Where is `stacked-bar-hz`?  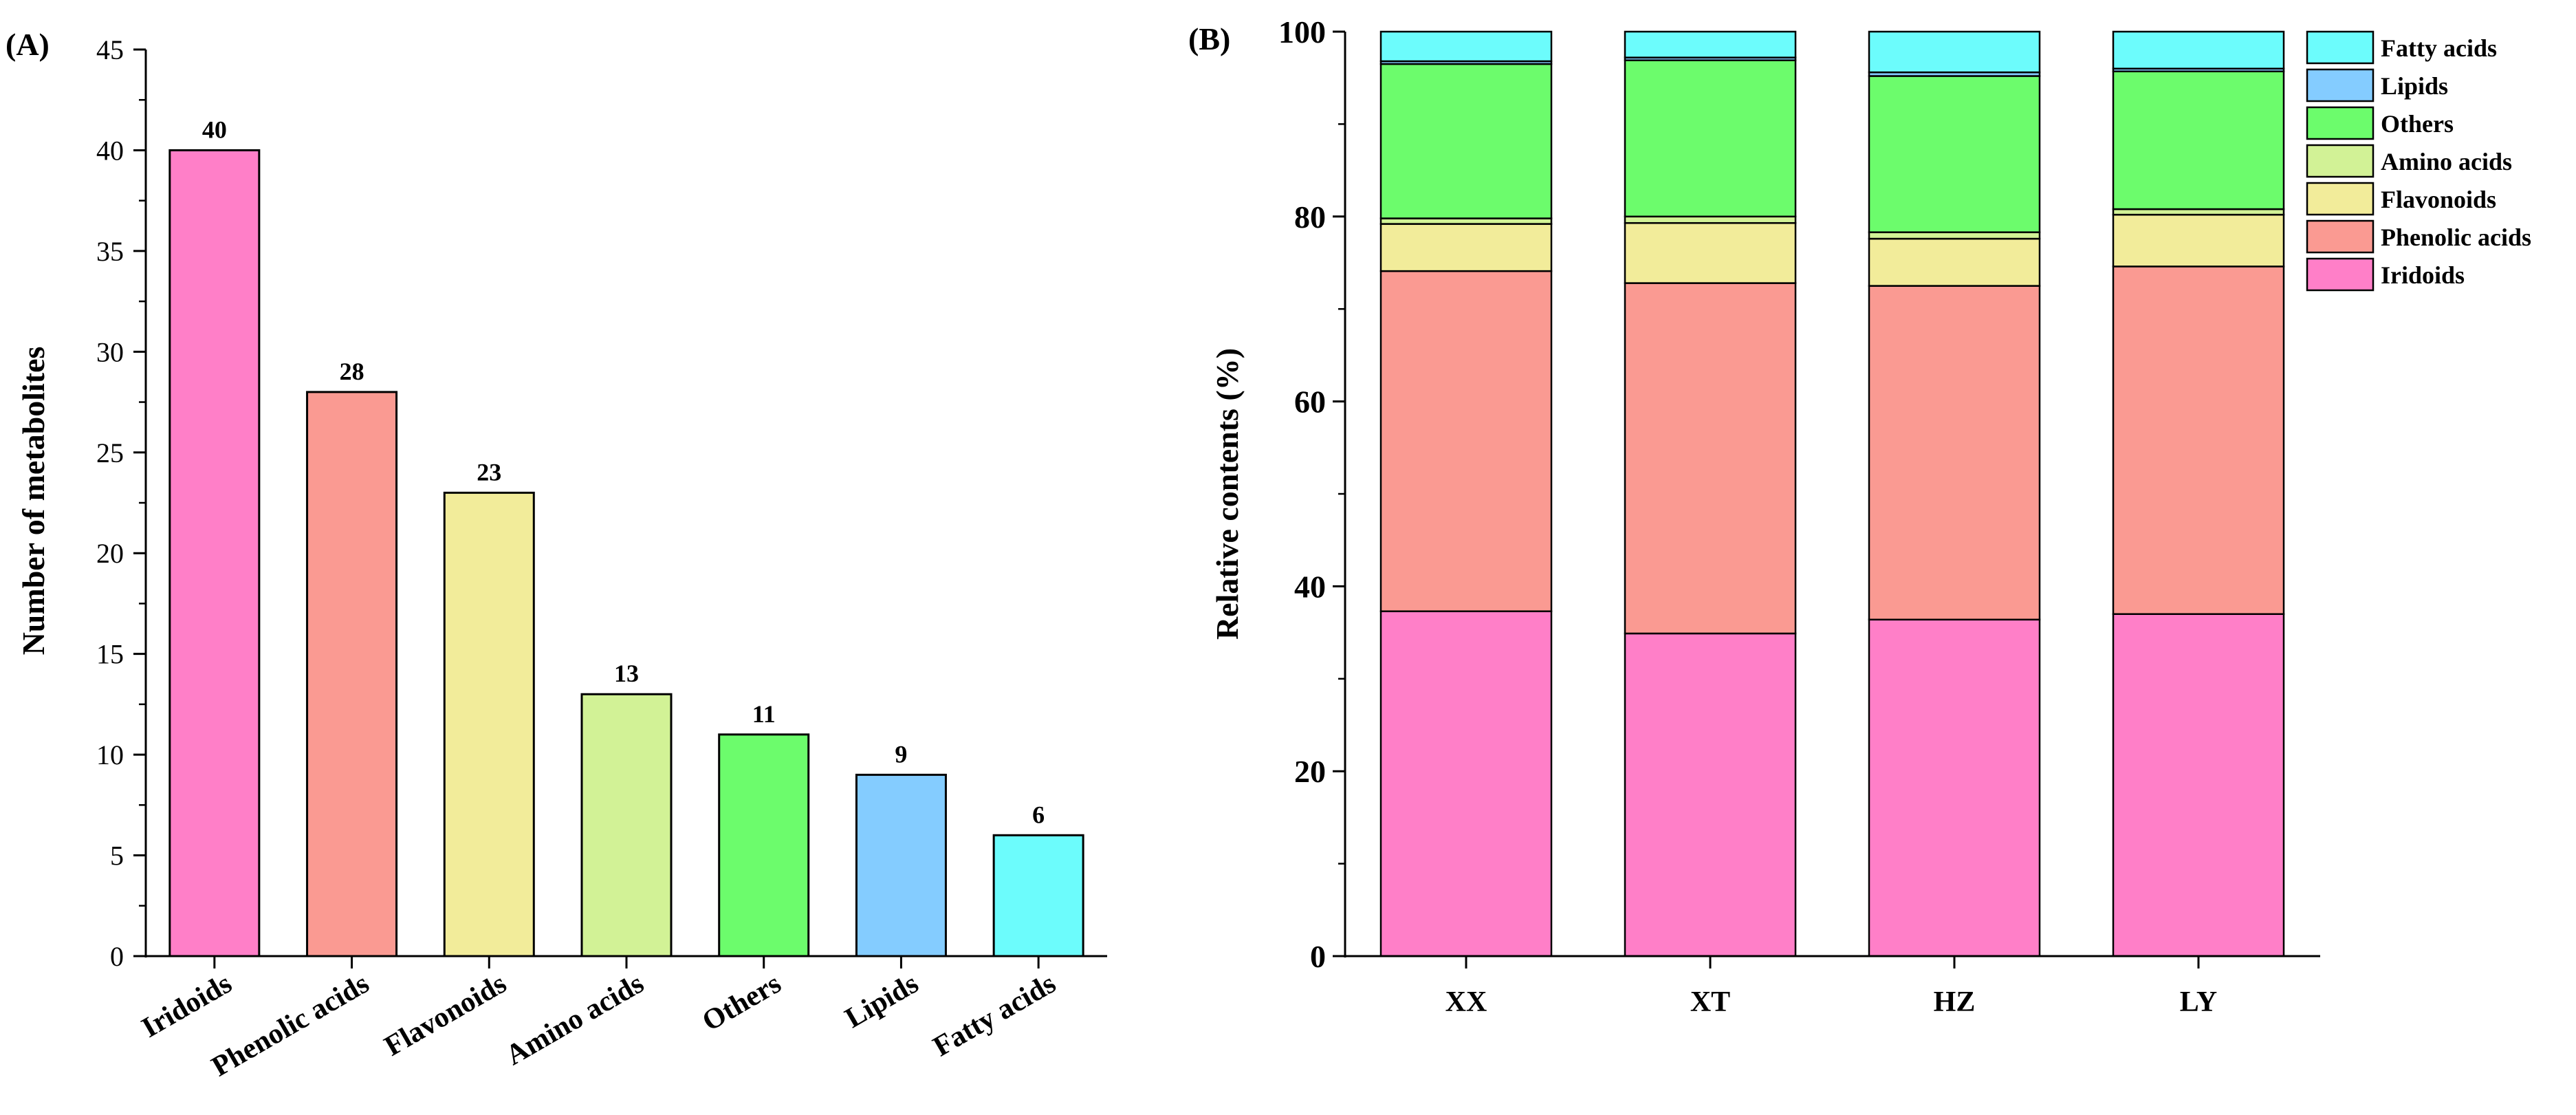
stacked-bar-hz is located at coordinates (1954, 493).